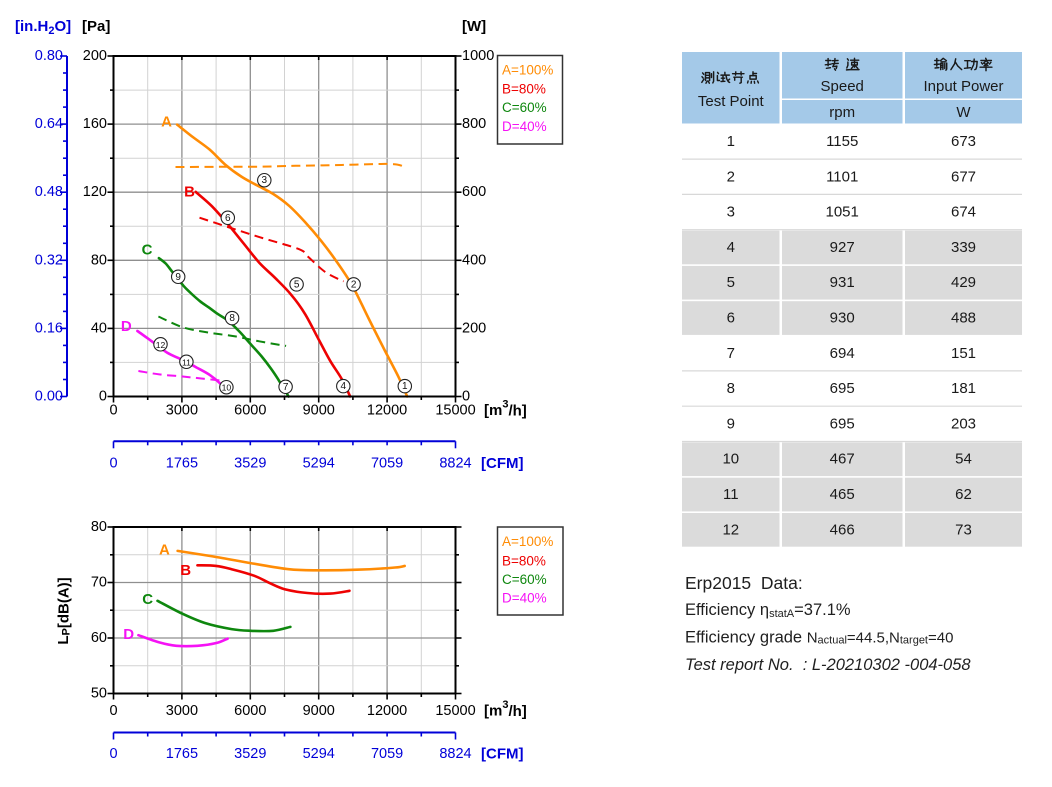 This screenshot has width=1052, height=787. I want to click on svg-text: 673, so click(963, 141).